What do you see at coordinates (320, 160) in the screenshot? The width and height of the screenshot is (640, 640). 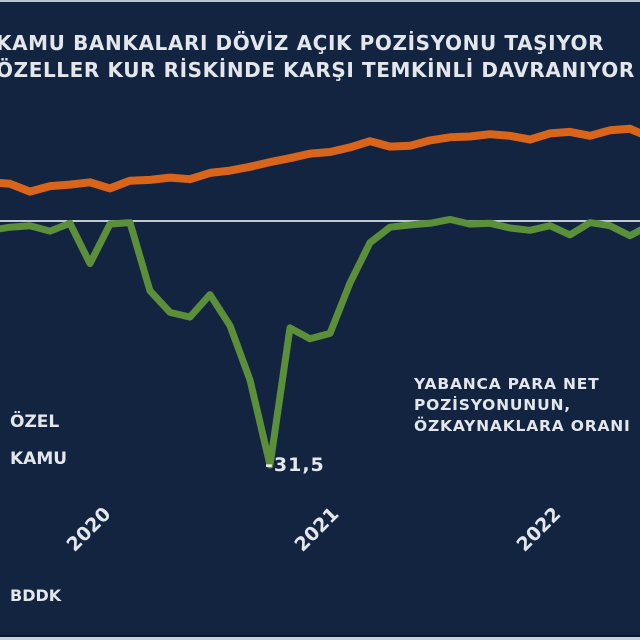 I see `ozel-series-line` at bounding box center [320, 160].